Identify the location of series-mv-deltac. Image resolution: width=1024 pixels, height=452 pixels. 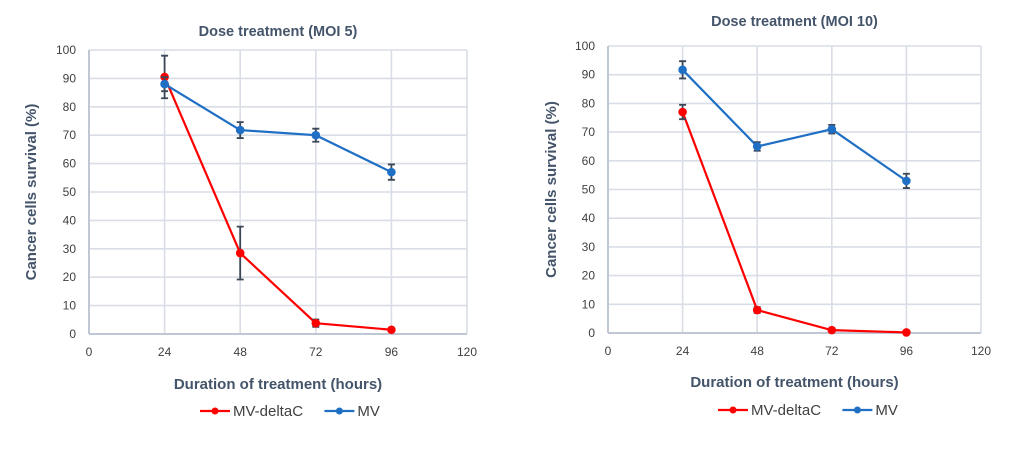
(794, 220).